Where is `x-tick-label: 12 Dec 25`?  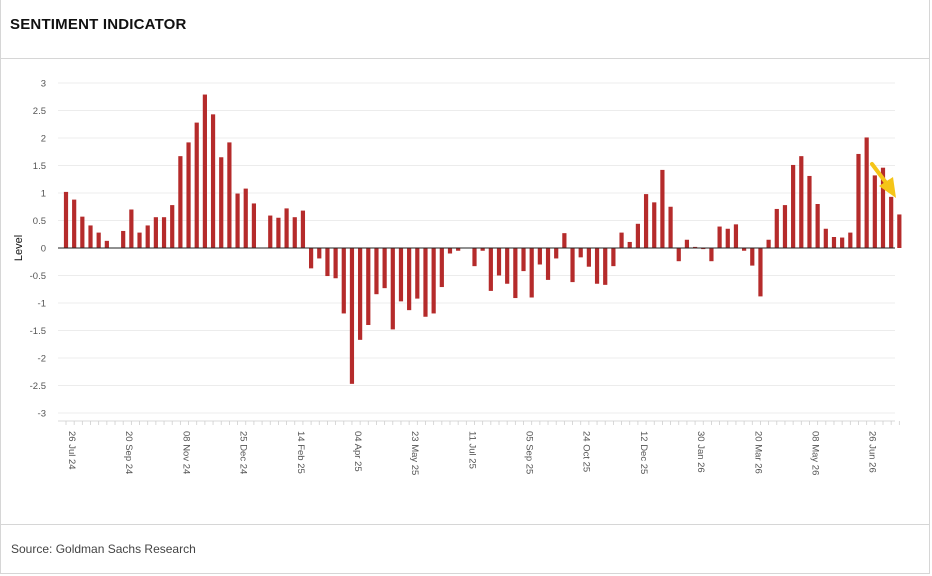 x-tick-label: 12 Dec 25 is located at coordinates (643, 452).